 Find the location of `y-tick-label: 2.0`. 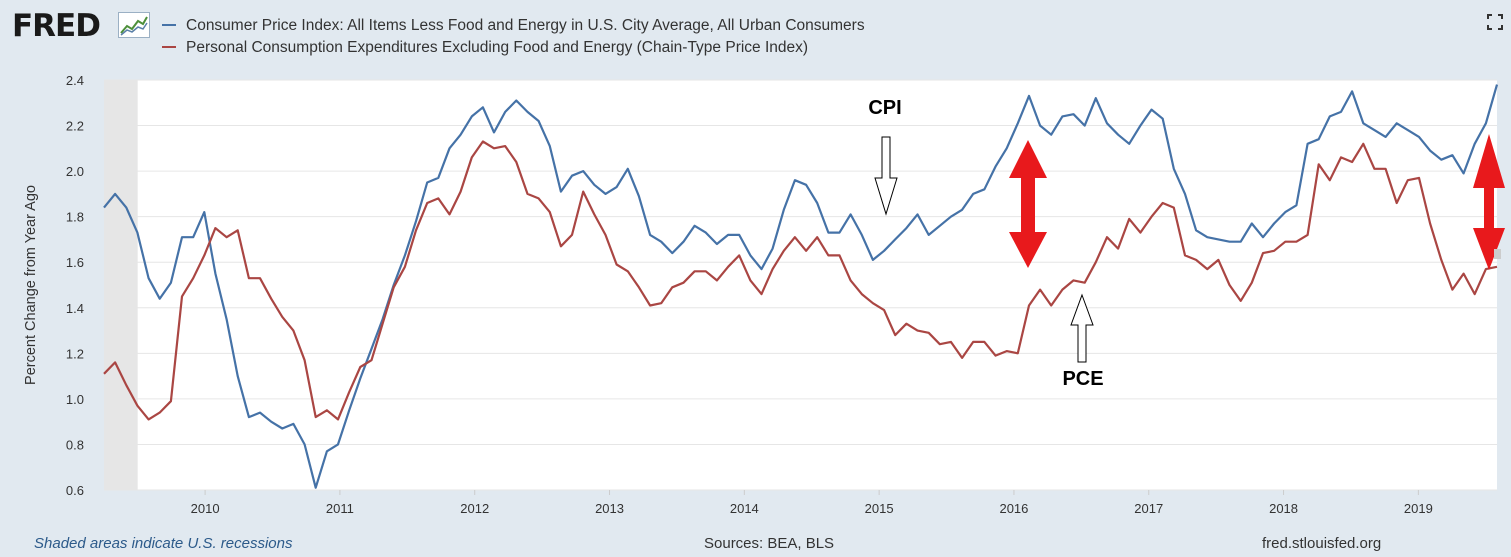

y-tick-label: 2.0 is located at coordinates (75, 171).